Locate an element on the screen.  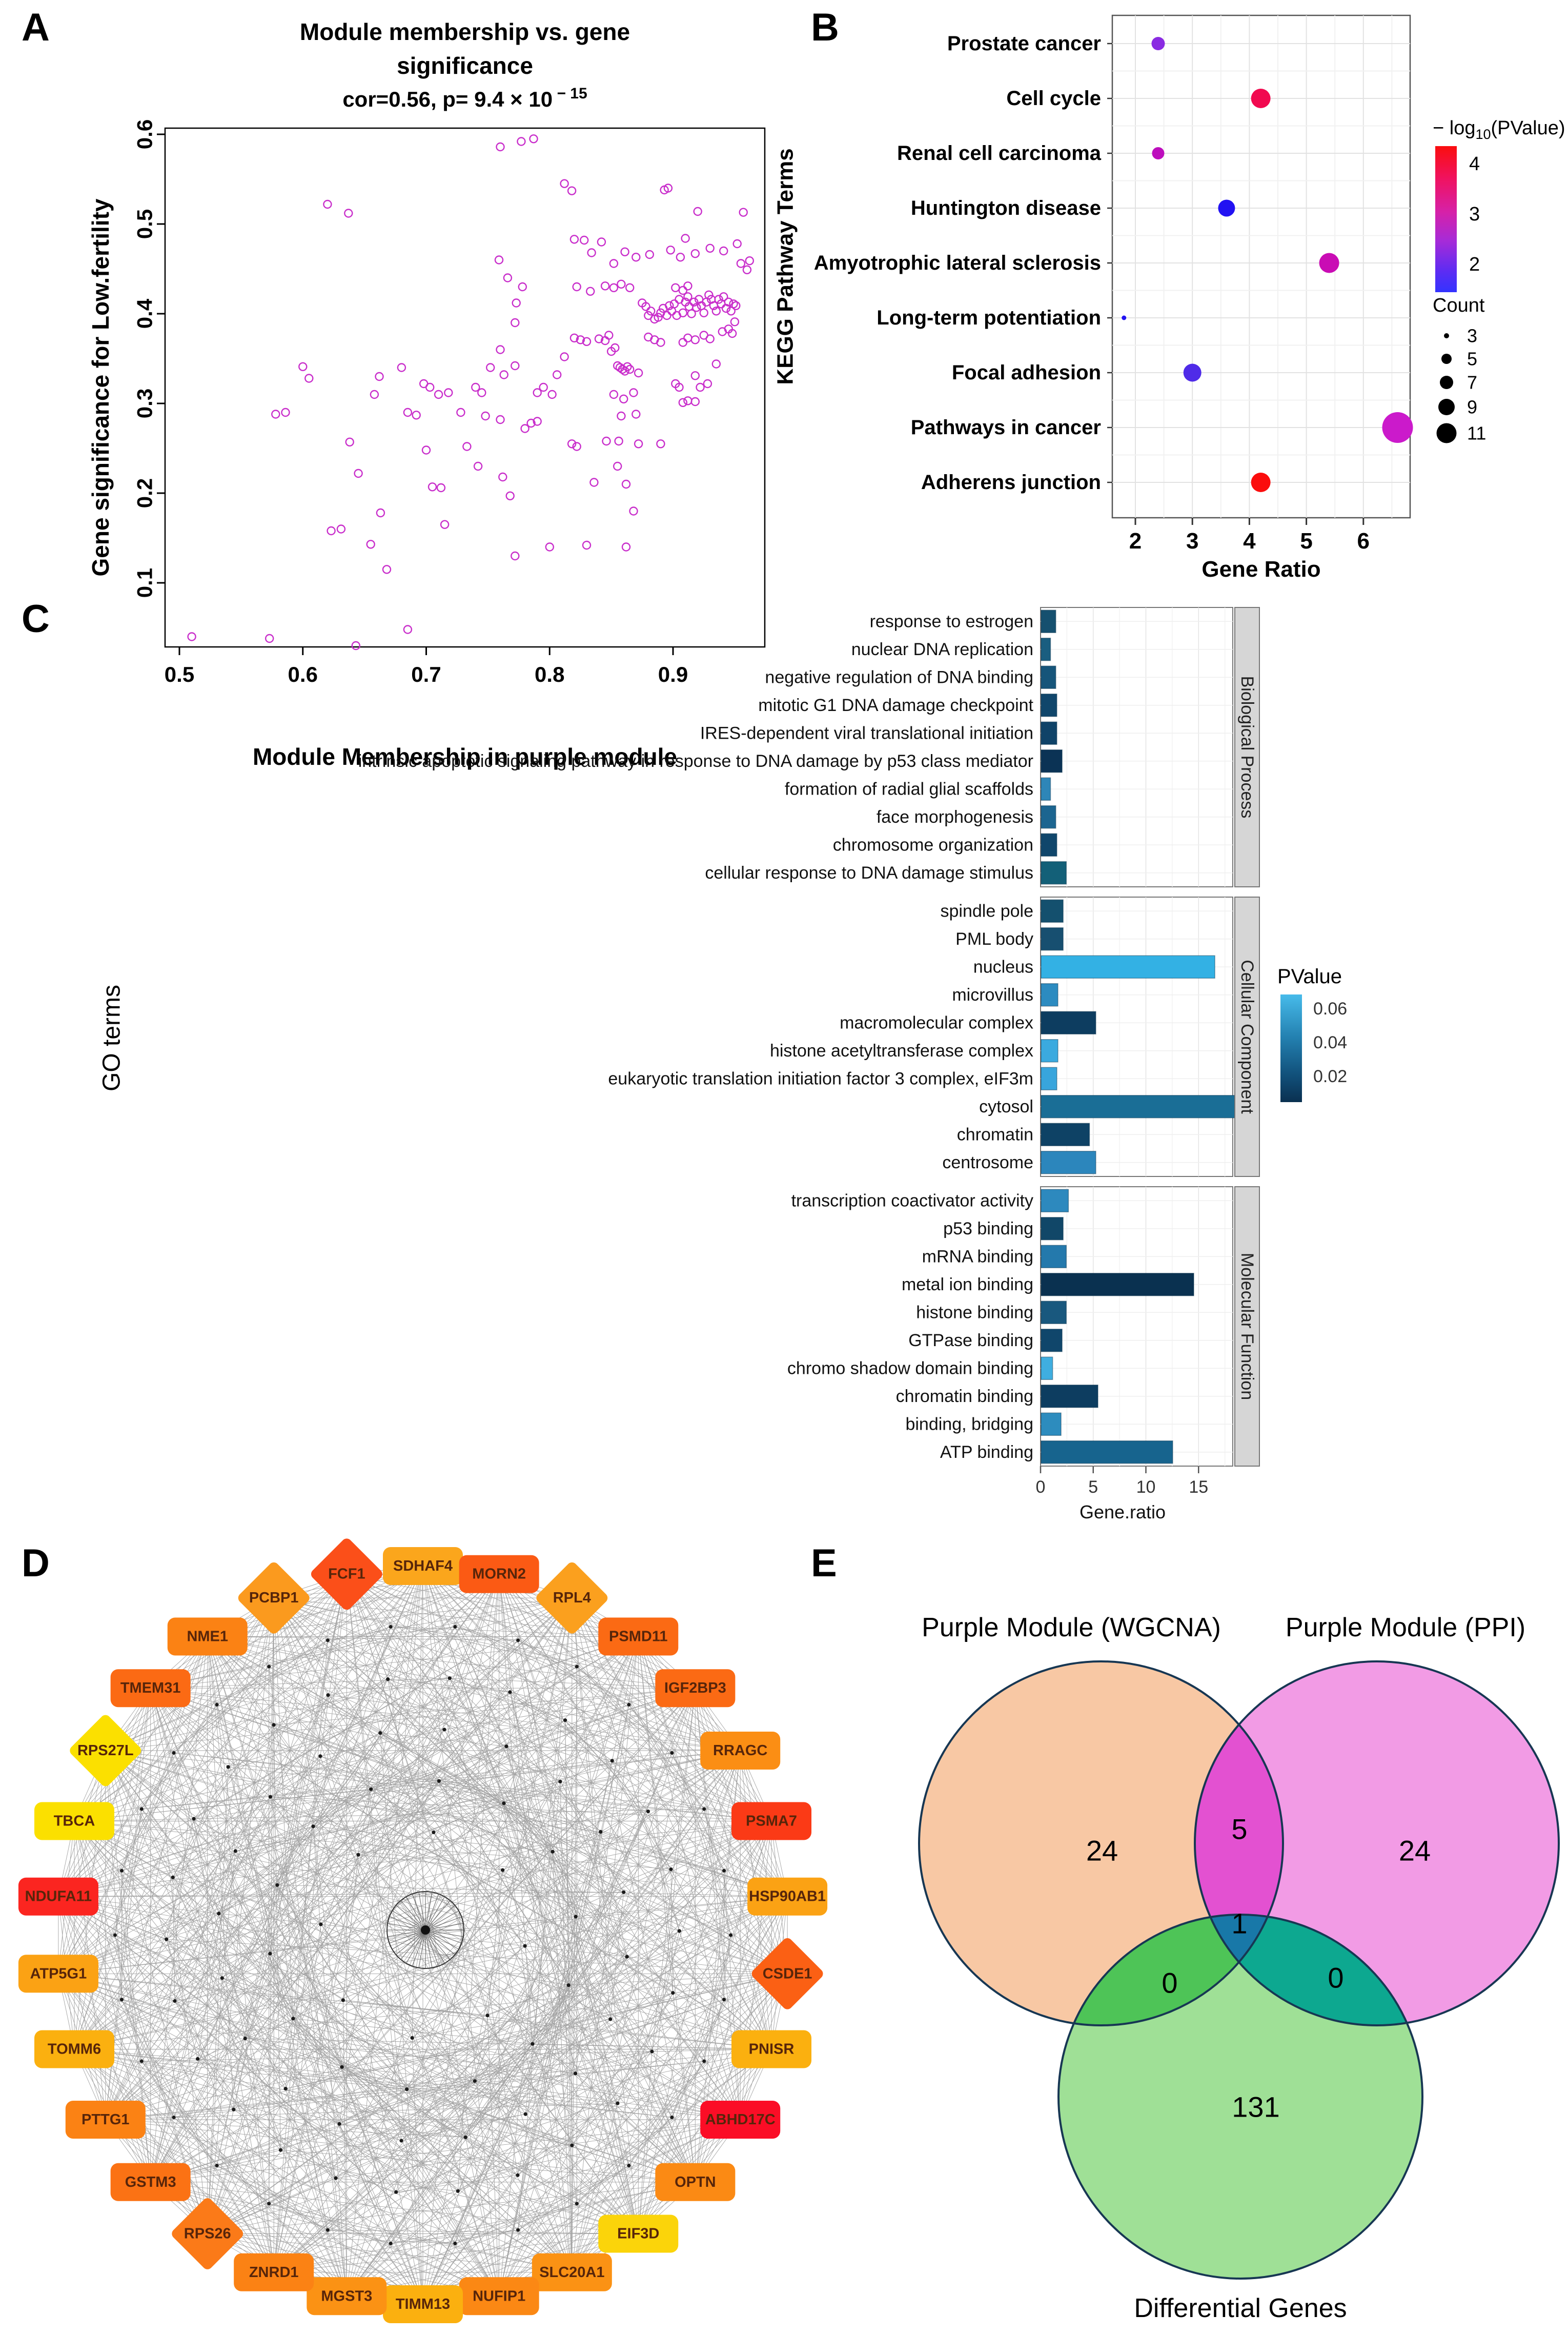
chart-title-line1: Module membership vs. gene is located at coordinates (465, 31).